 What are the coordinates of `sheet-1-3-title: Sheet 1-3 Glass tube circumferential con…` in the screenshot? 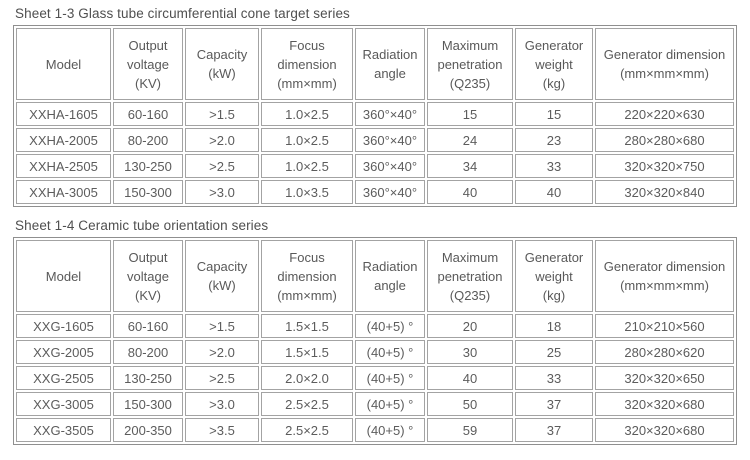 It's located at (182, 13).